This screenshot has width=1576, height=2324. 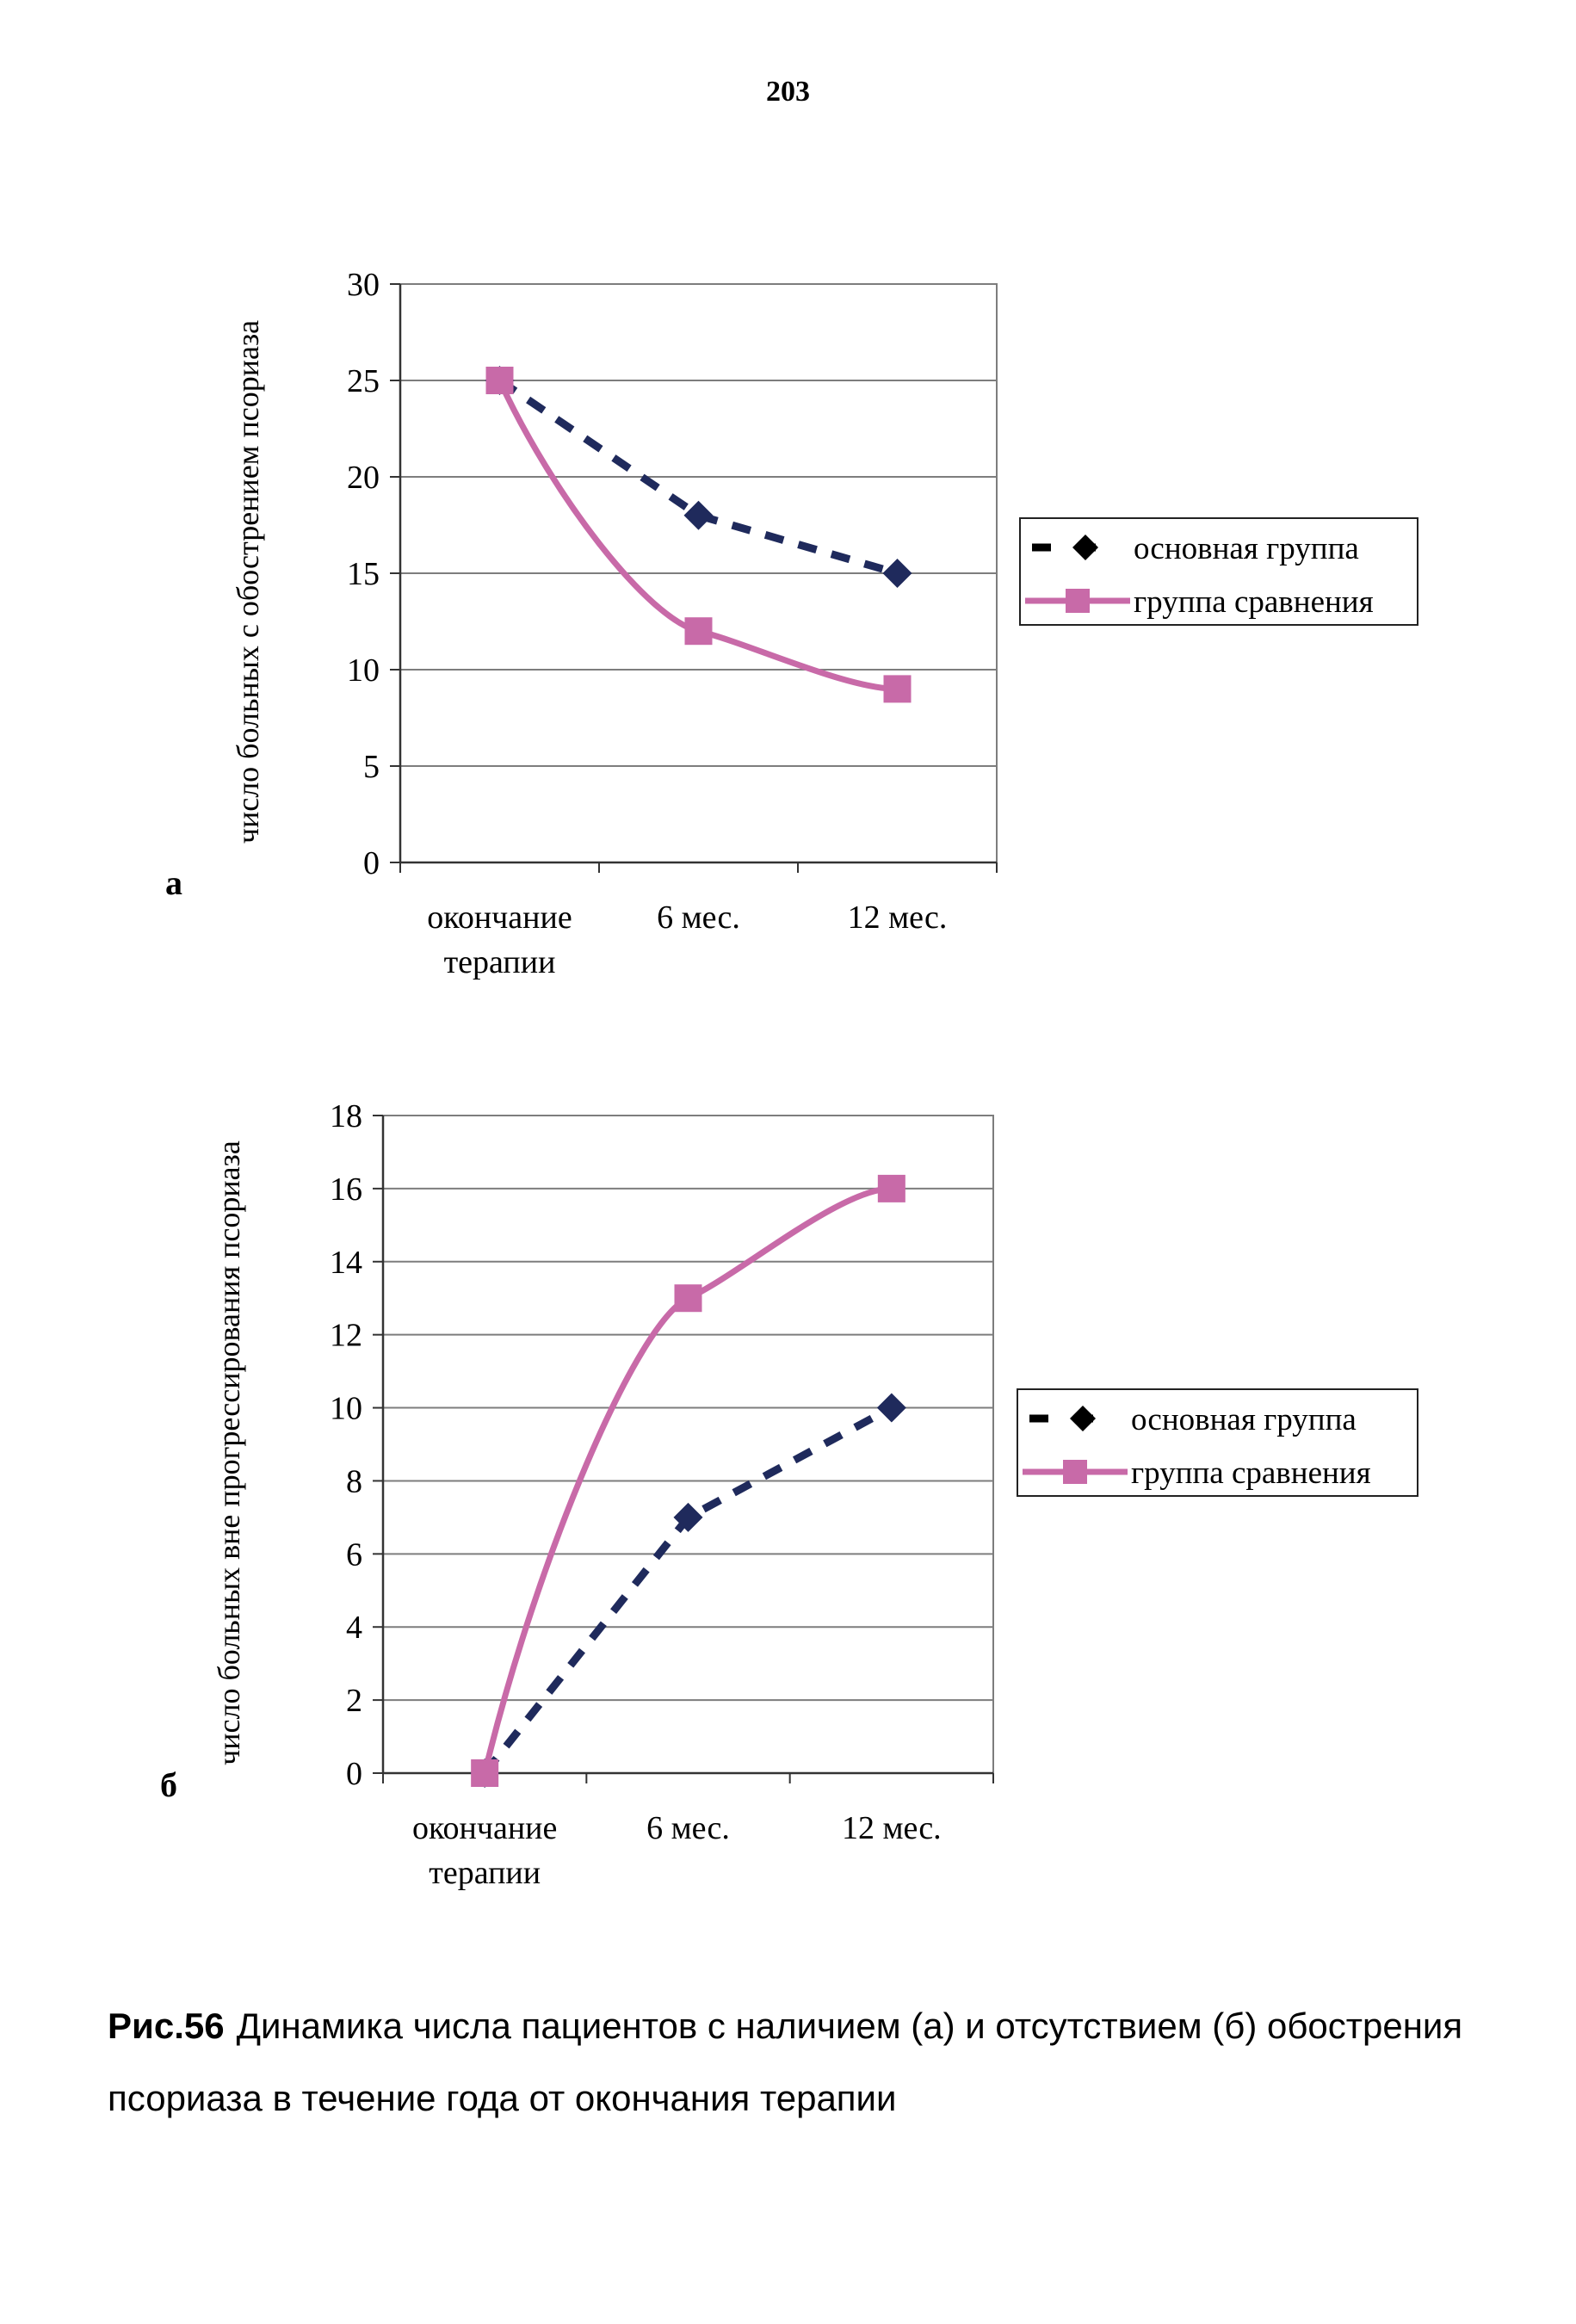 What do you see at coordinates (363, 285) in the screenshot?
I see `y-tick-label: 30` at bounding box center [363, 285].